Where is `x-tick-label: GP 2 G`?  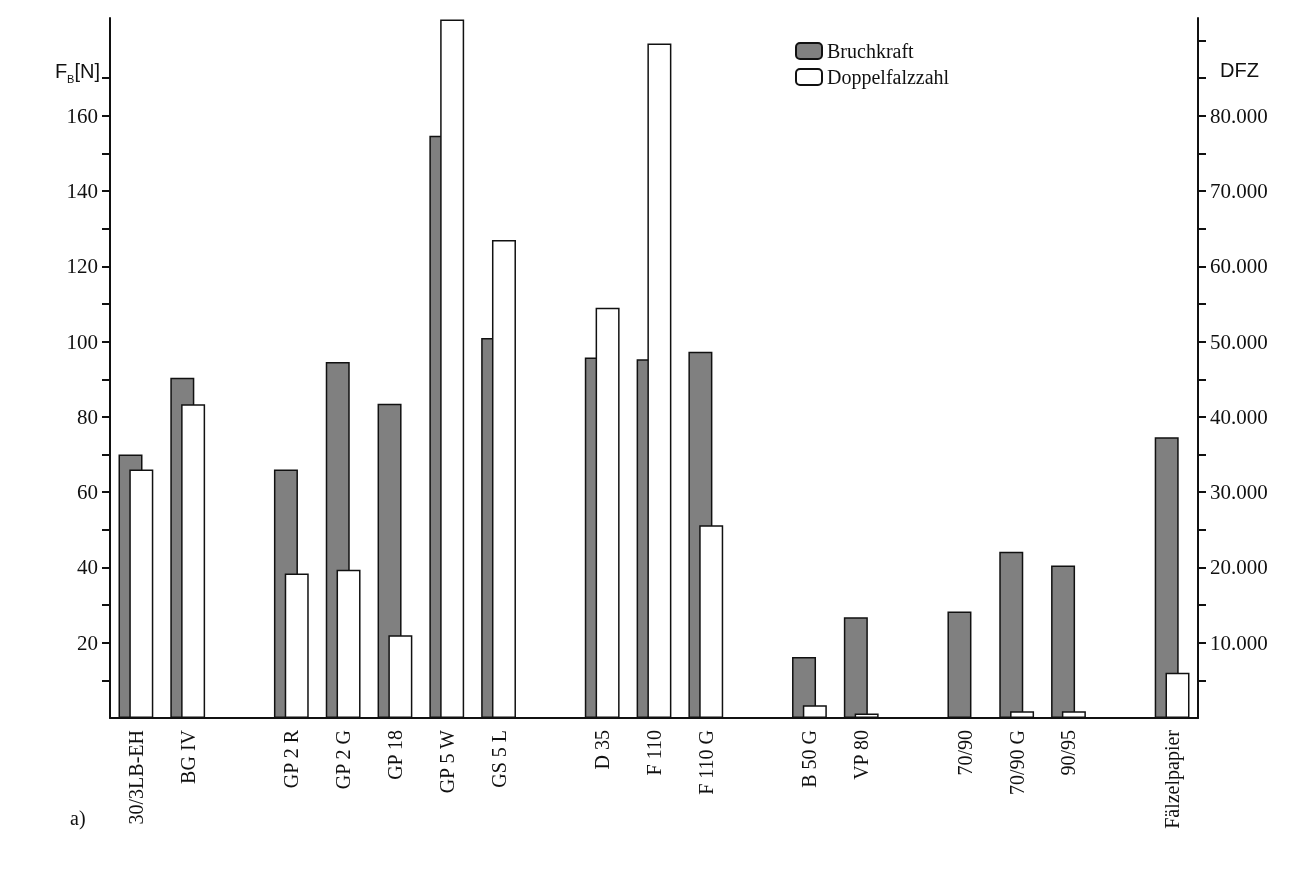 x-tick-label: GP 2 G is located at coordinates (343, 760).